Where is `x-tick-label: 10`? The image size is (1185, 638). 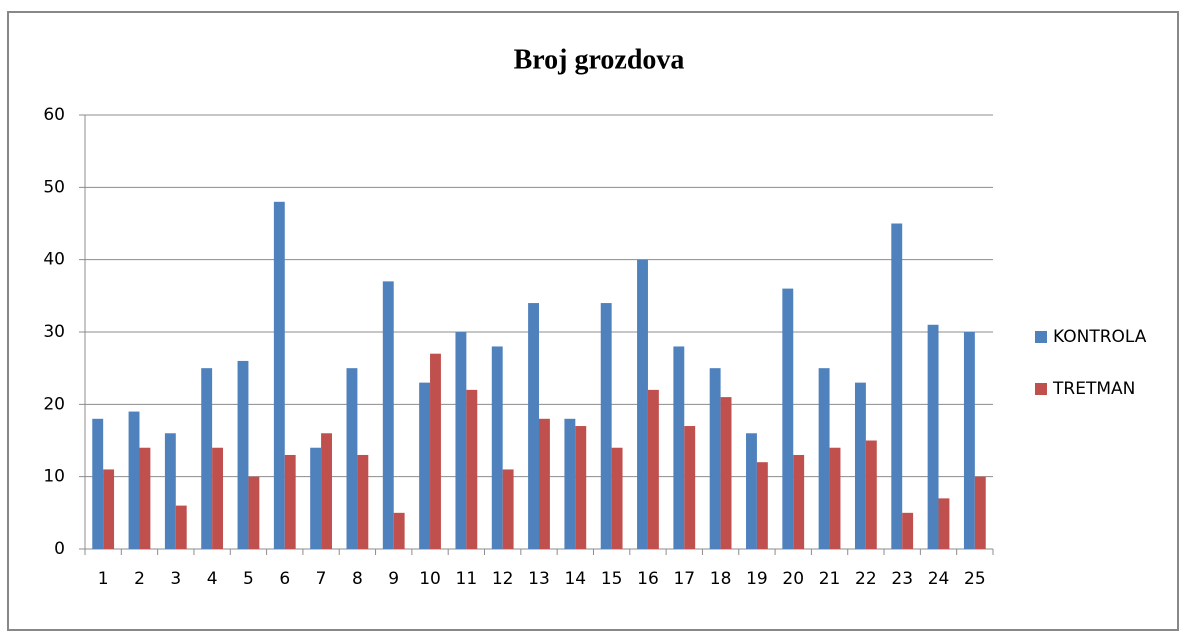 x-tick-label: 10 is located at coordinates (430, 579).